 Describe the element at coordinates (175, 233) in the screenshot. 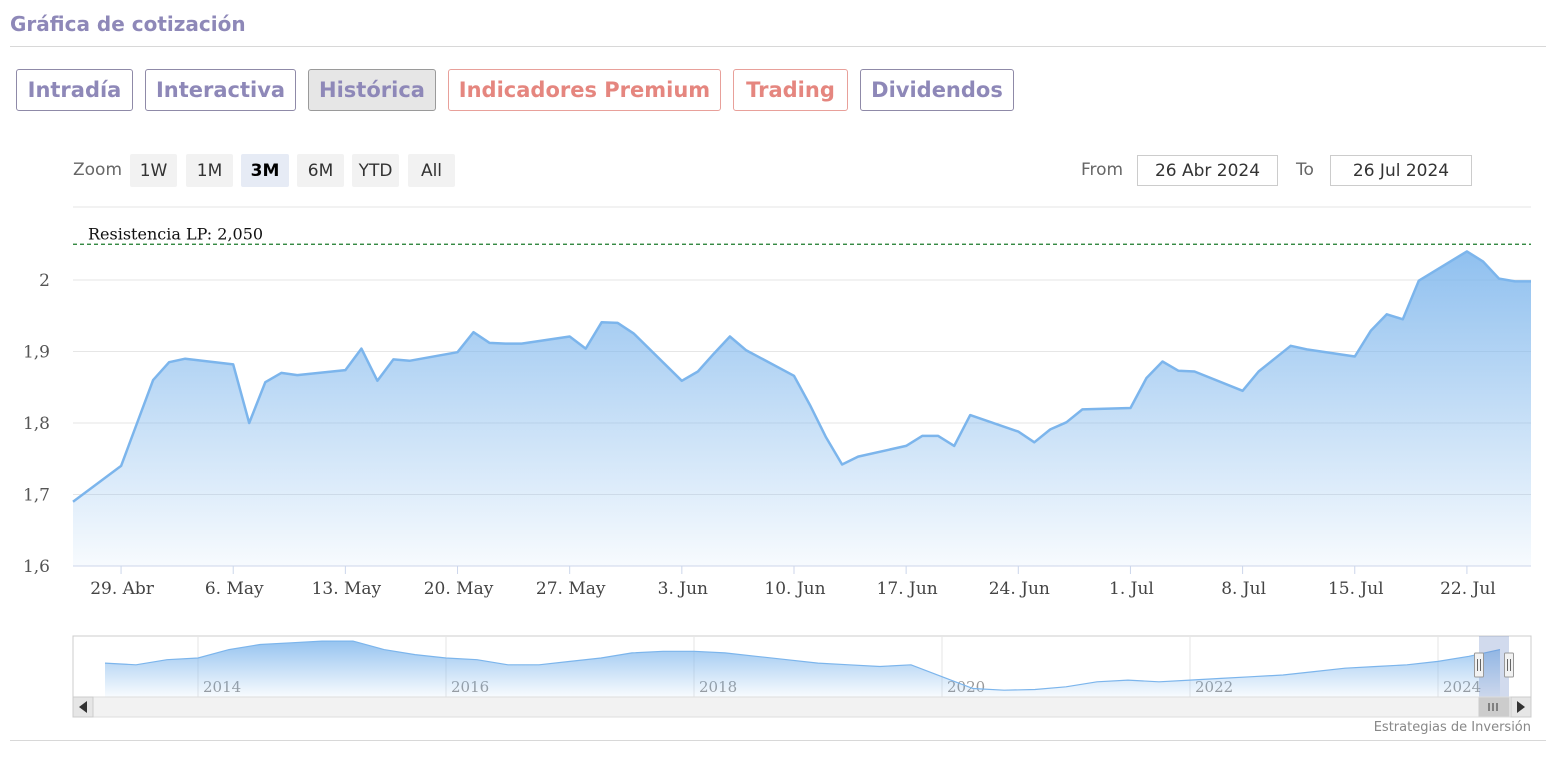

I see `resistance-label: Resistencia LP: 2,050` at that location.